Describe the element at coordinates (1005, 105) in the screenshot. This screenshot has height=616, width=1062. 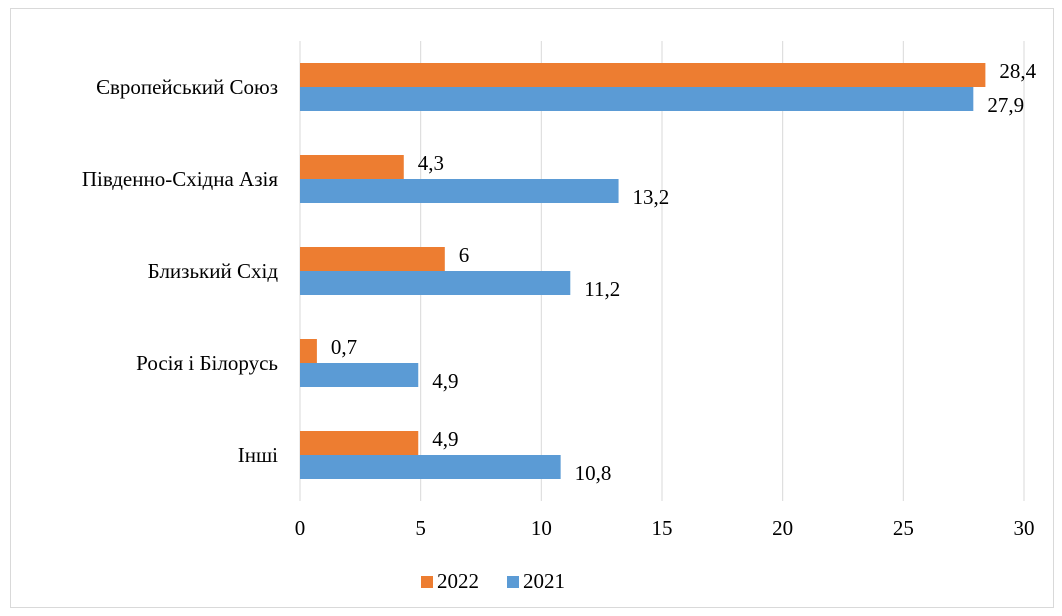
I see `data-label: 27,9` at that location.